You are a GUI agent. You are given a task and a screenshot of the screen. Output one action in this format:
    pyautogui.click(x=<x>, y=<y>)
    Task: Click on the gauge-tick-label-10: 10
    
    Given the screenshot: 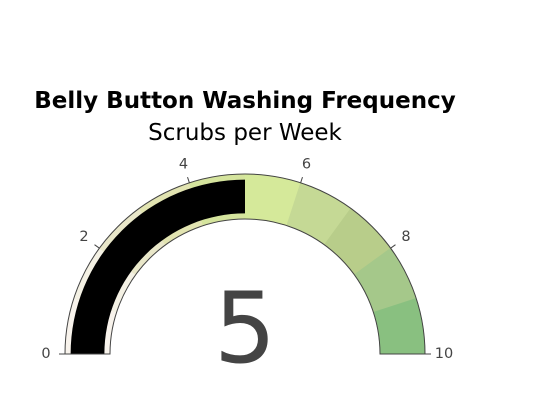 What is the action you would take?
    pyautogui.click(x=444, y=354)
    